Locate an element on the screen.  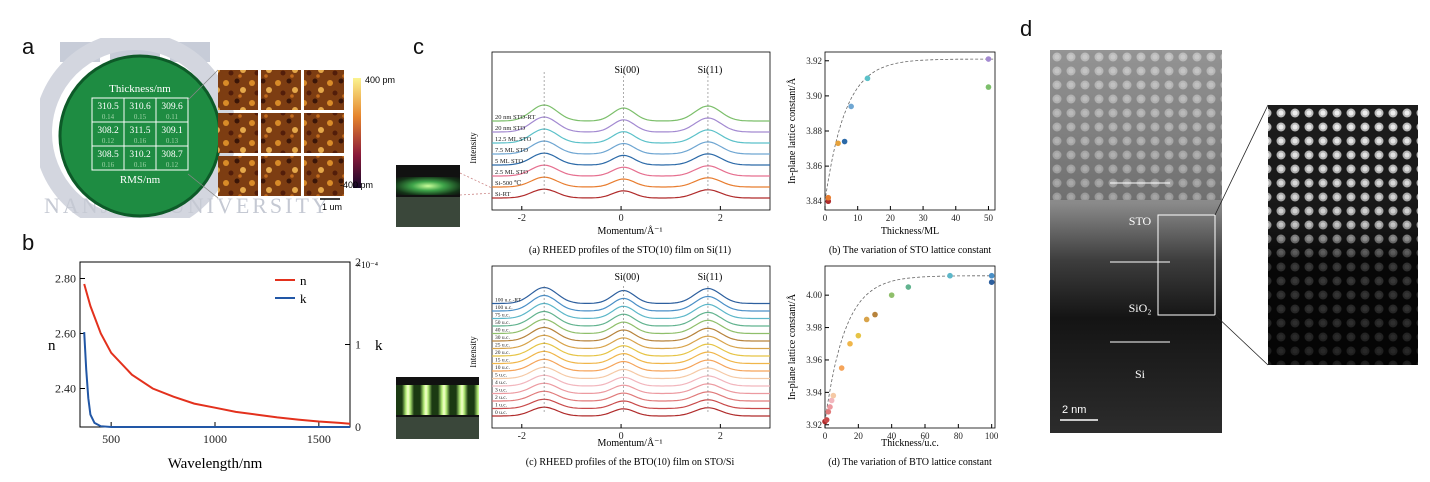
thickness-value: 310.2 is located at coordinates (140, 155).